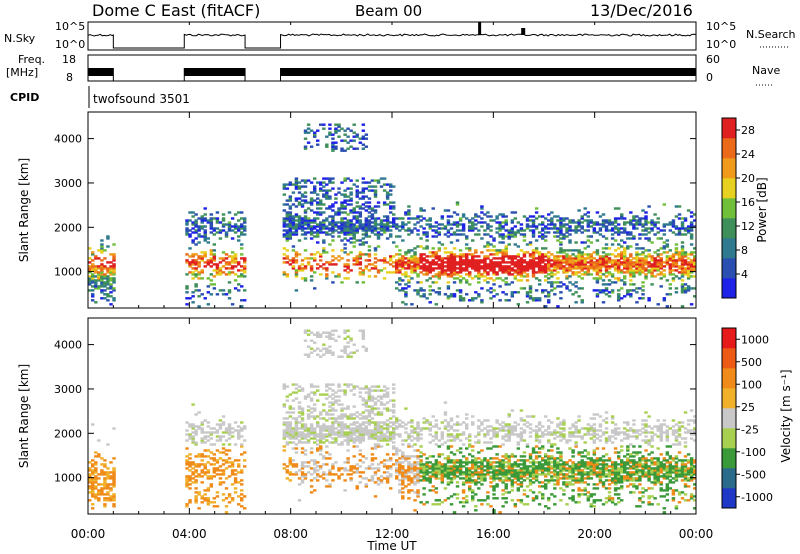 The height and width of the screenshot is (554, 800). I want to click on colorbar-tick-label: 20, so click(748, 178).